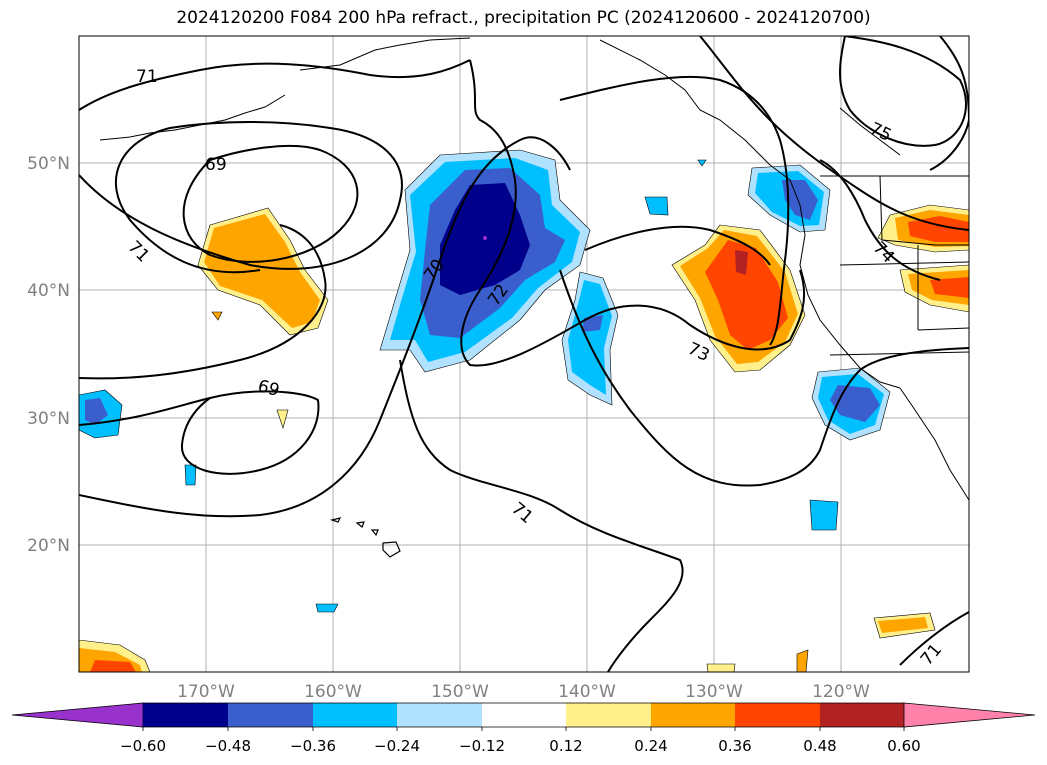  I want to click on colorbar-min-extend, so click(77, 715).